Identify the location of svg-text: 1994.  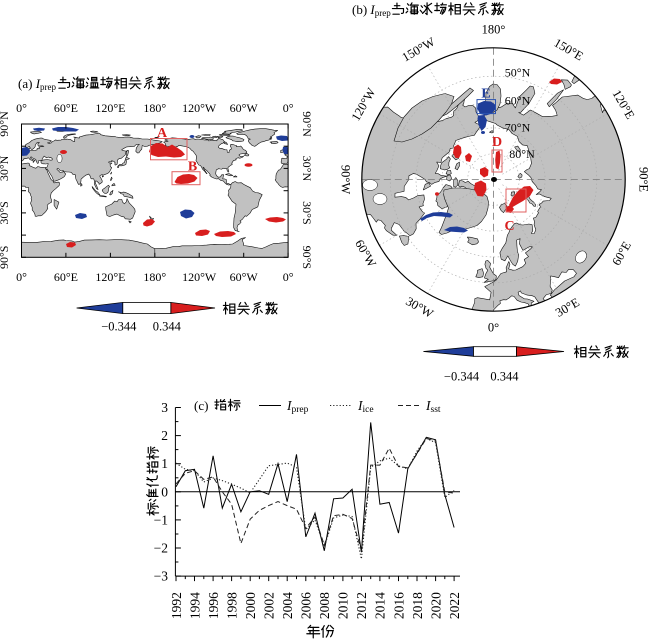
(194, 605).